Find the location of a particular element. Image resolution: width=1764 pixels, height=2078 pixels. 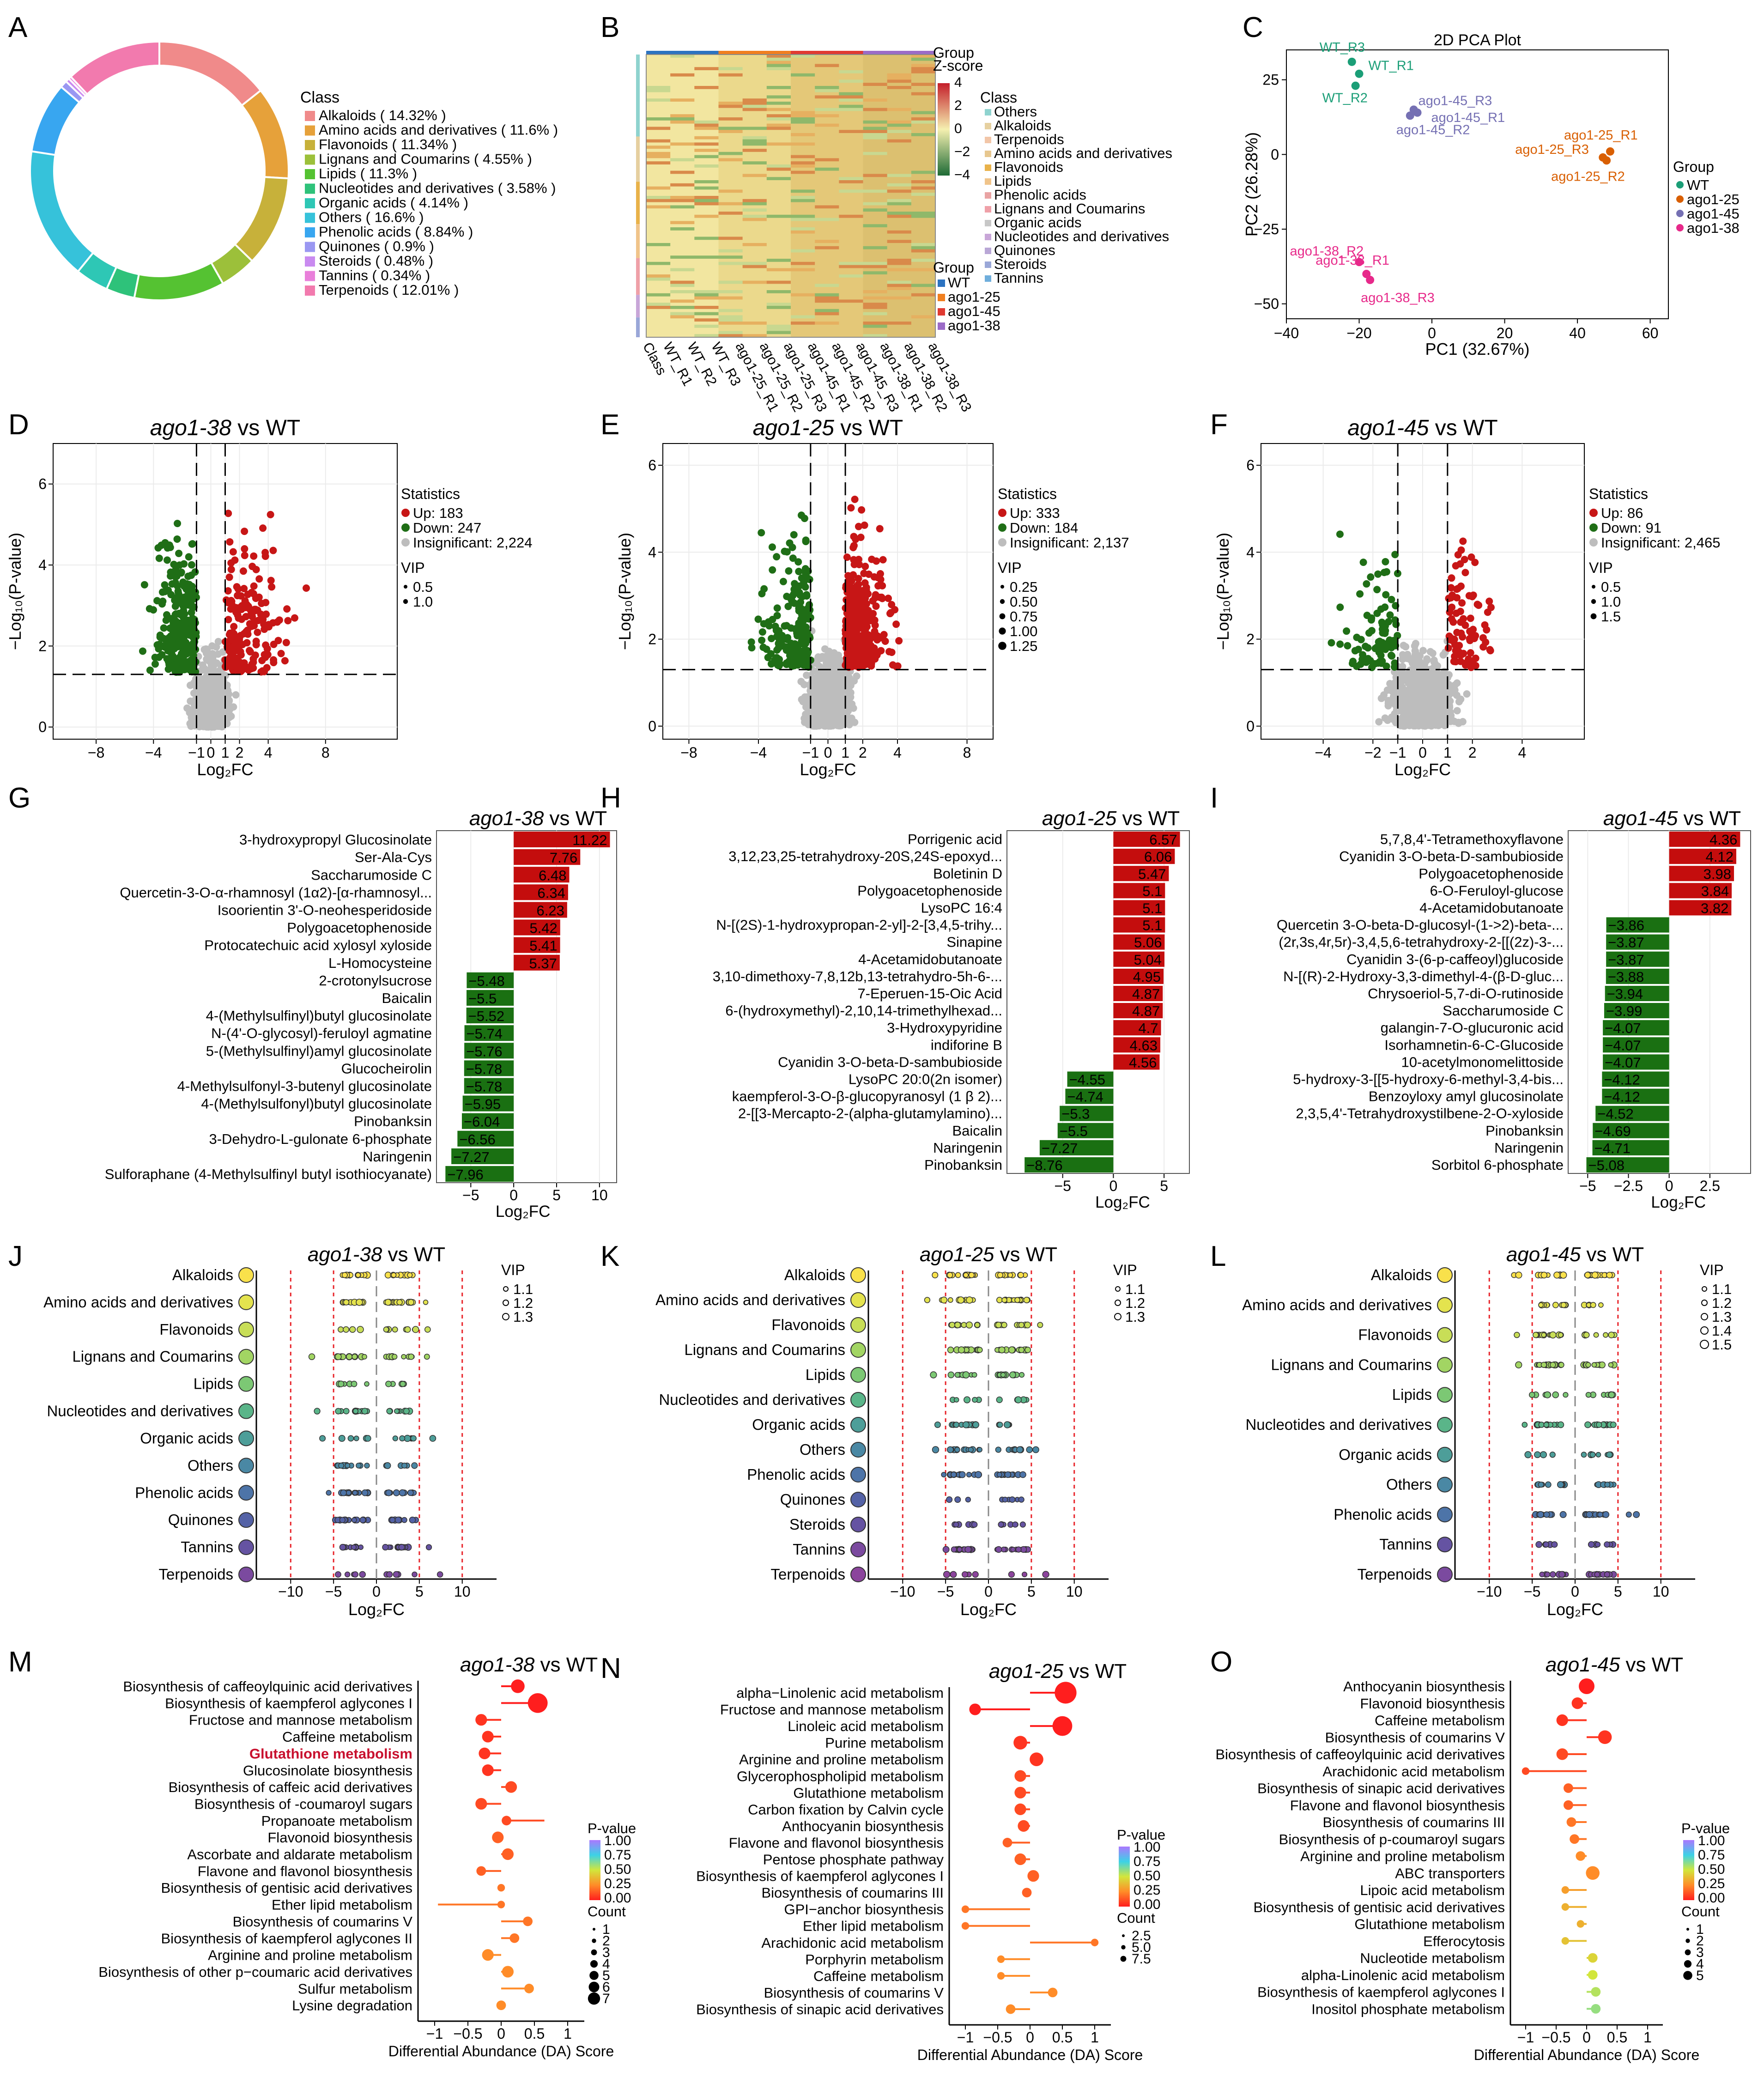

y-tick-label: 0 is located at coordinates (1275, 154).